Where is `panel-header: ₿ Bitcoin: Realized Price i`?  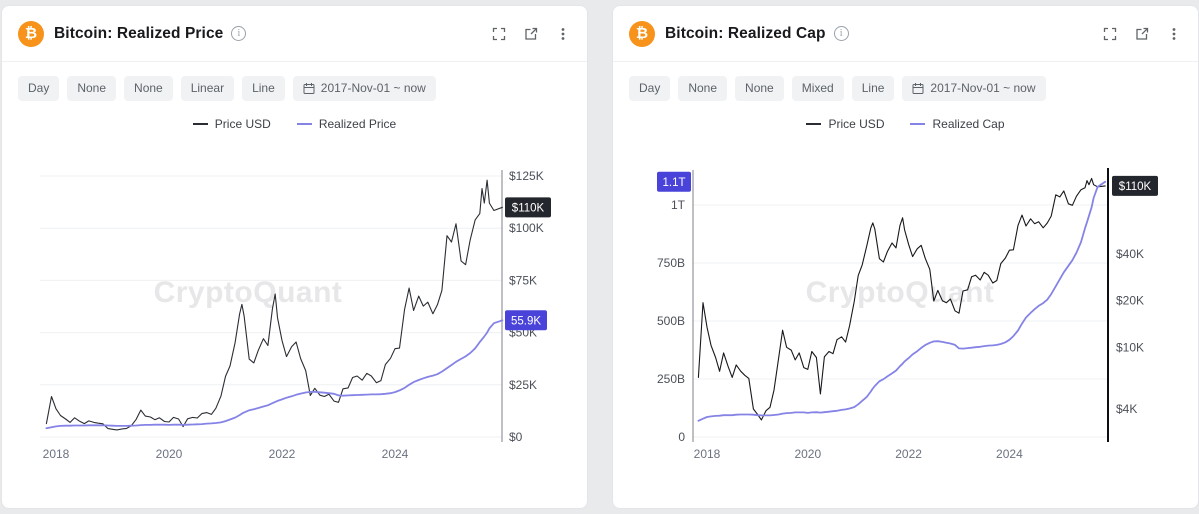
panel-header: ₿ Bitcoin: Realized Price i is located at coordinates (294, 34).